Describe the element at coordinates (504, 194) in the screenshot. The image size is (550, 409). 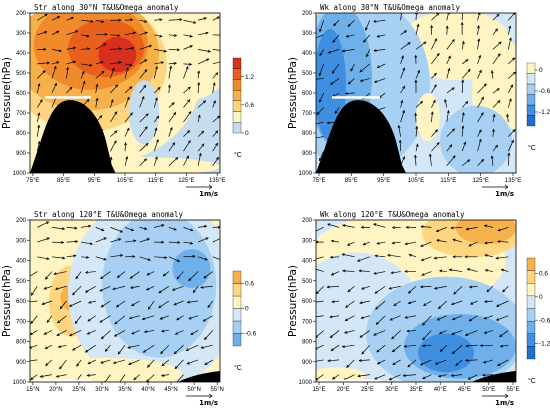
I see `reference-vector-label: 1m/s` at that location.